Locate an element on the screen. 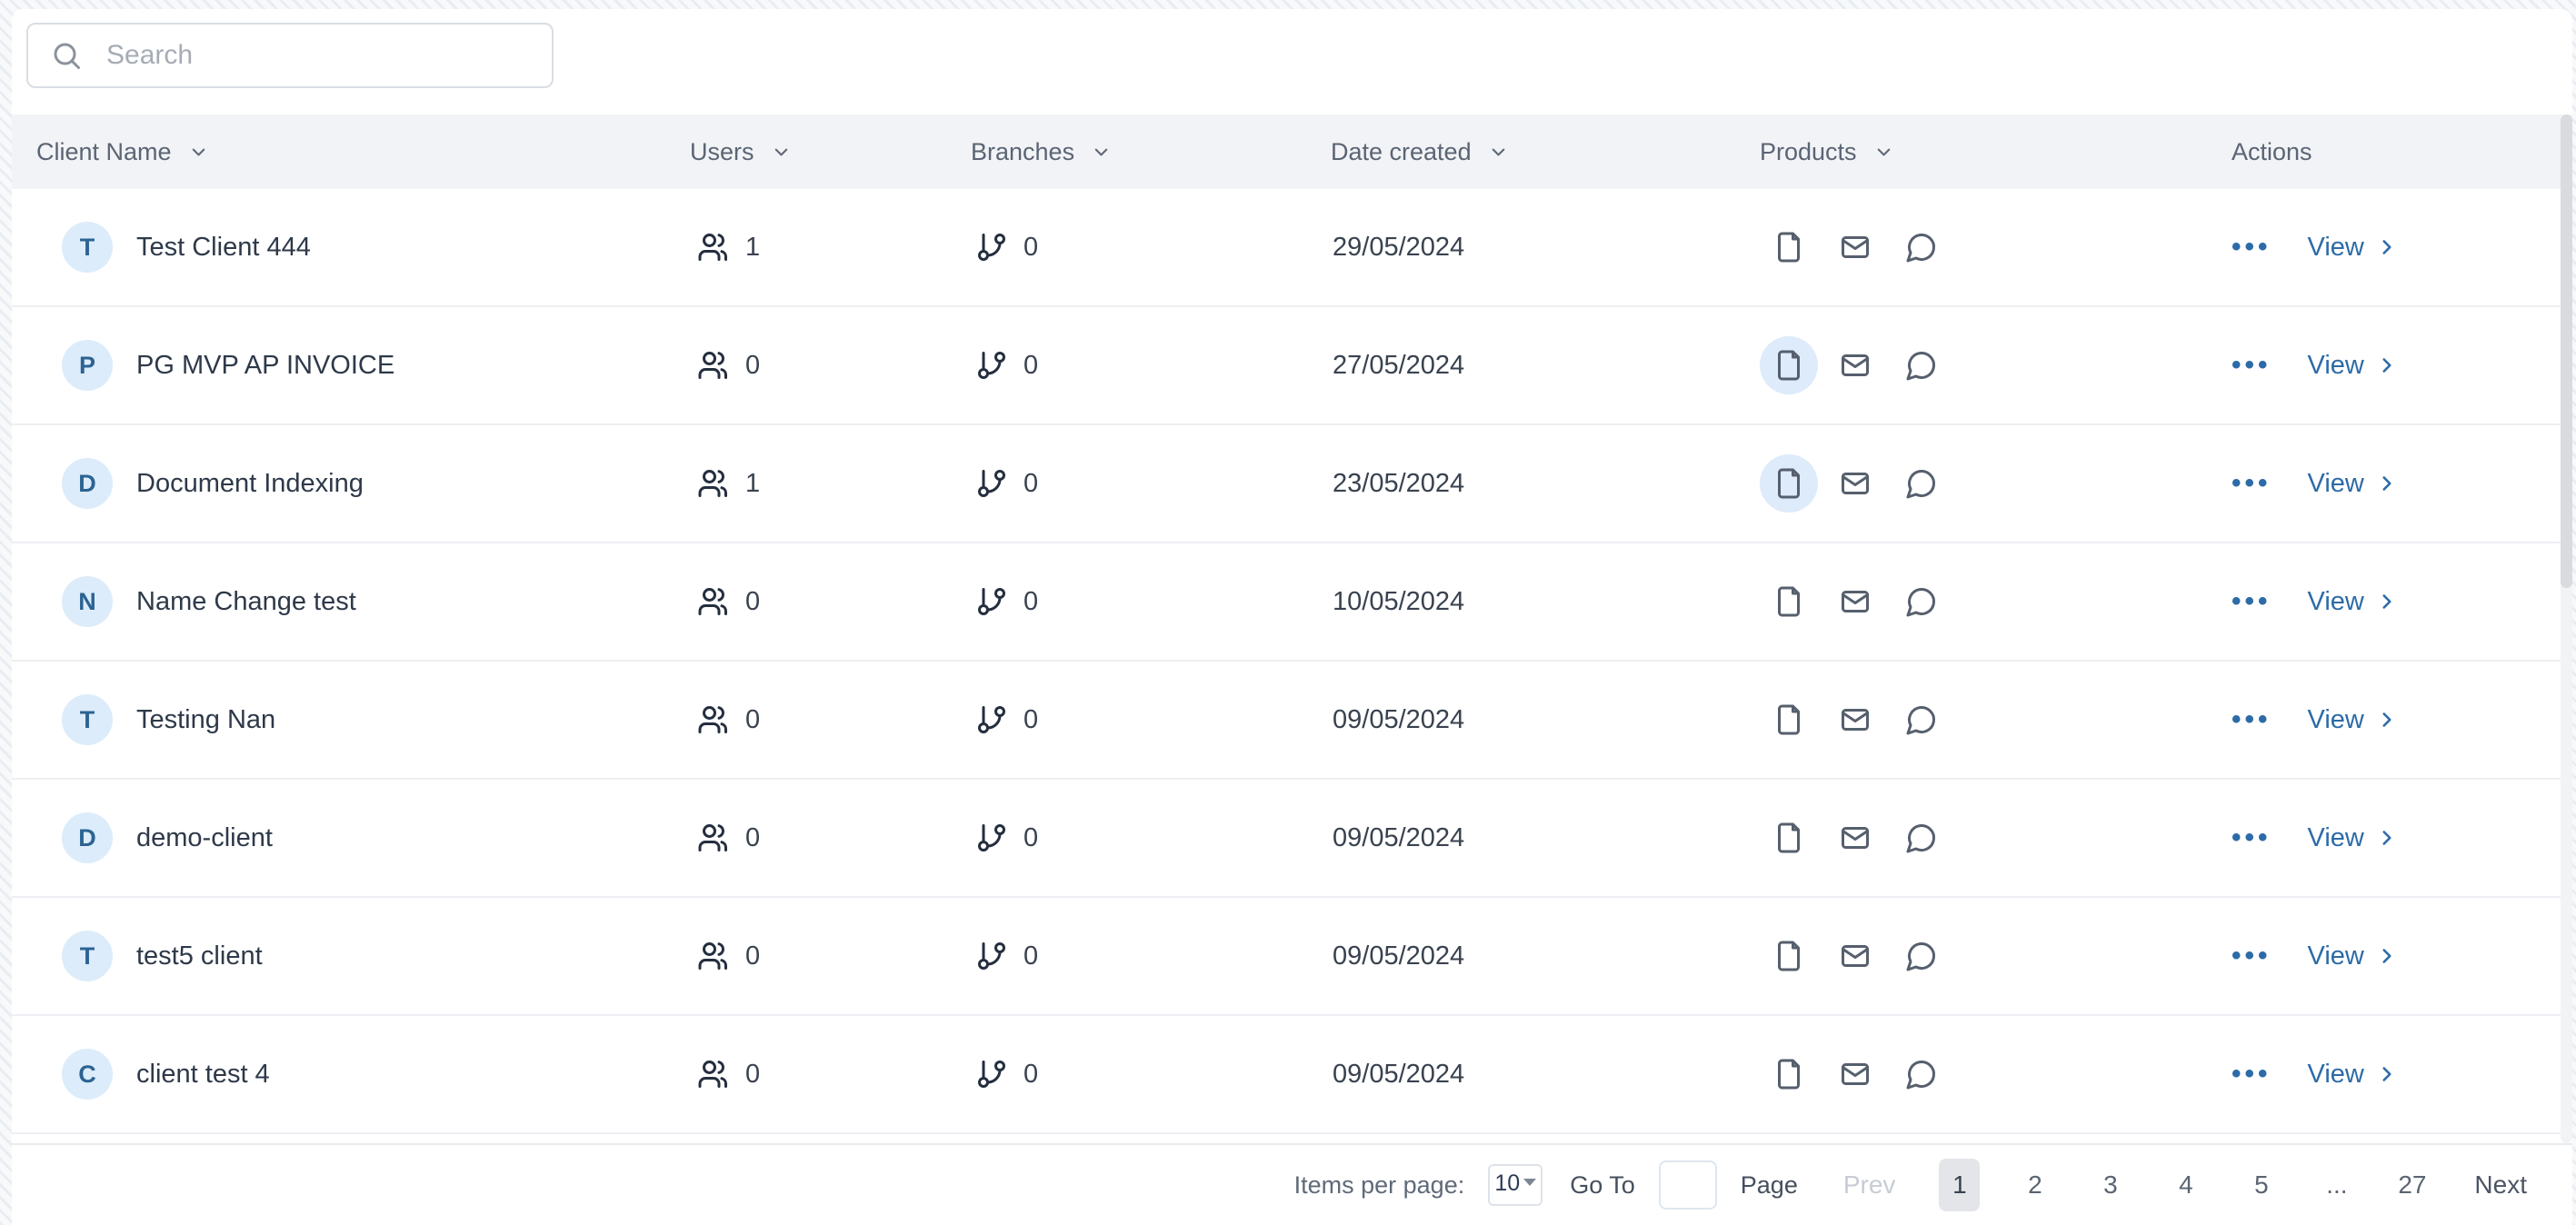 The height and width of the screenshot is (1225, 2576). page-number-1: 1 is located at coordinates (1960, 1185).